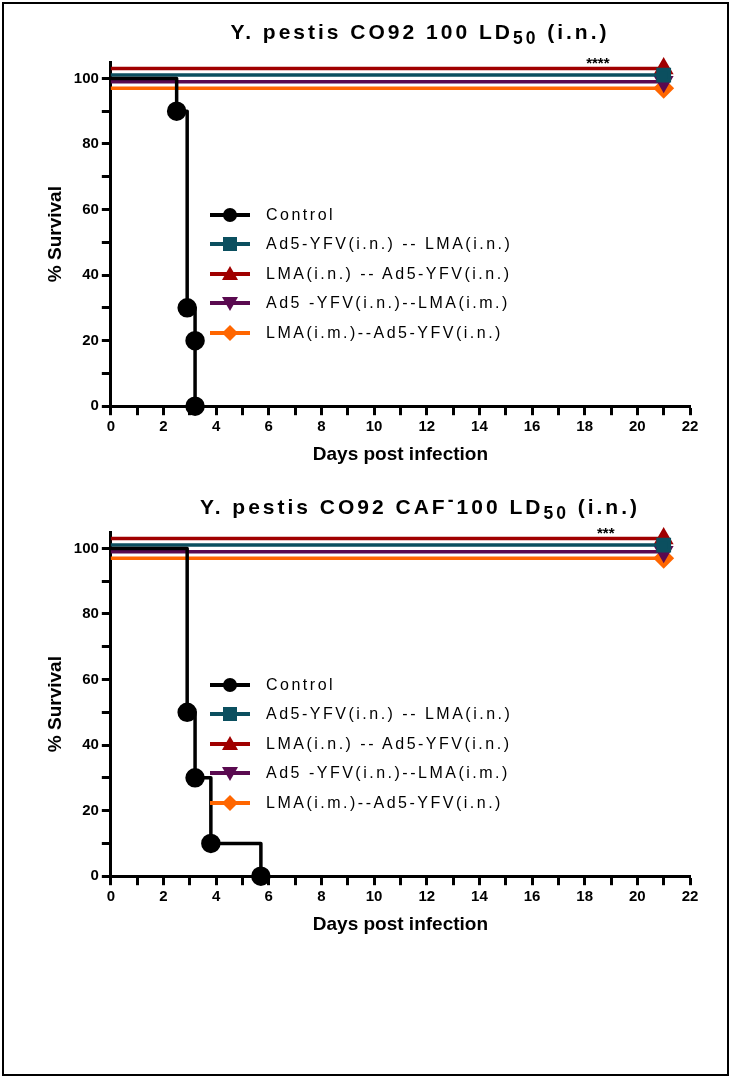  I want to click on annotation: ****, so click(598, 62).